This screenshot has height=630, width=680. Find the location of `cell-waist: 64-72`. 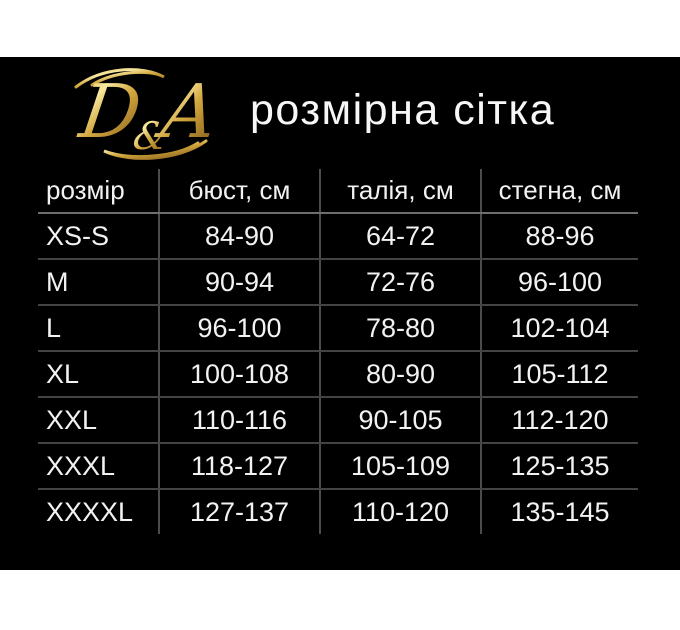

cell-waist: 64-72 is located at coordinates (400, 236).